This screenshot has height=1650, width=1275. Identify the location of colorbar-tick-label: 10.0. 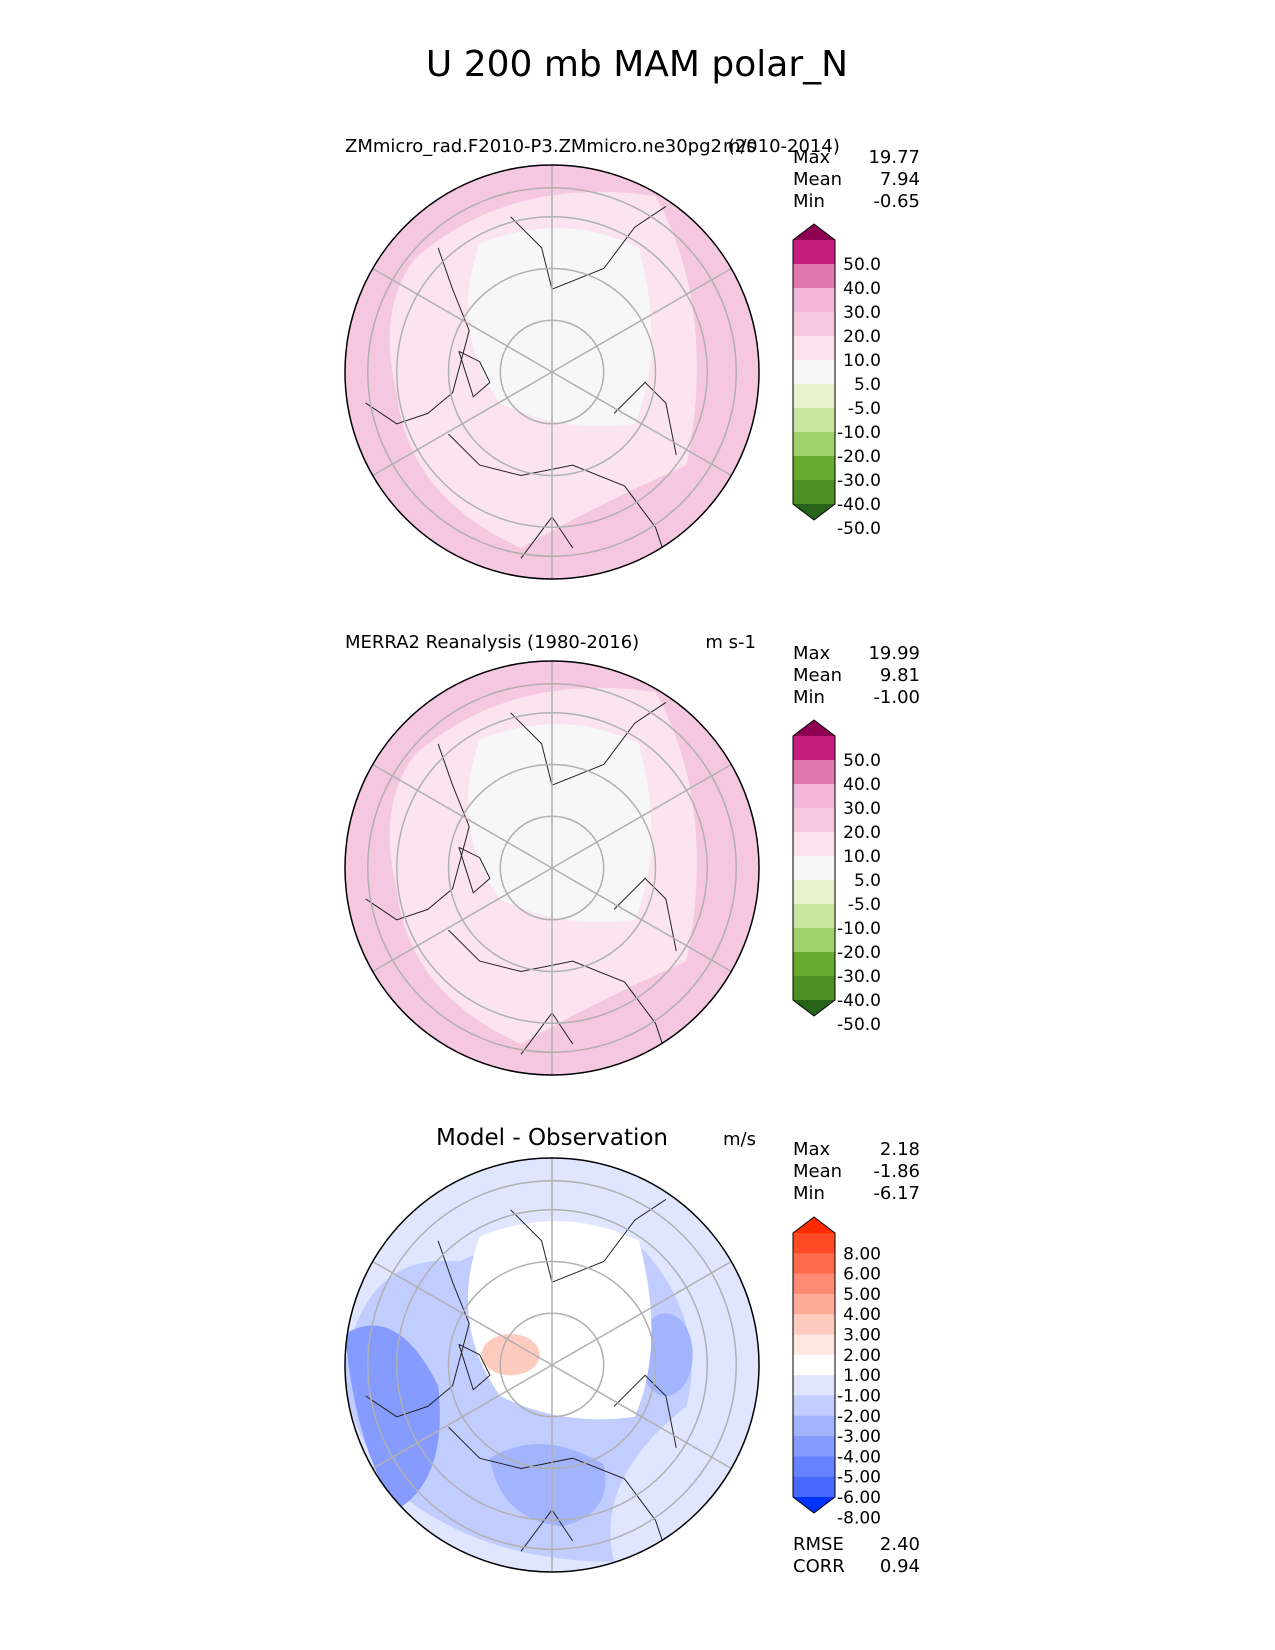
(862, 361).